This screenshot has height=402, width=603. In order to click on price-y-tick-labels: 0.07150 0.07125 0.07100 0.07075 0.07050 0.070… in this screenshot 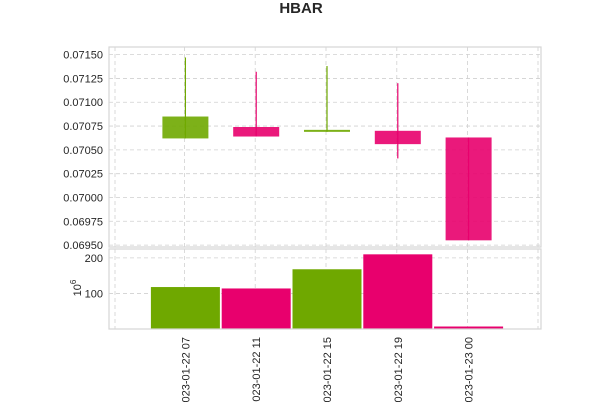, I will do `click(83, 151)`.